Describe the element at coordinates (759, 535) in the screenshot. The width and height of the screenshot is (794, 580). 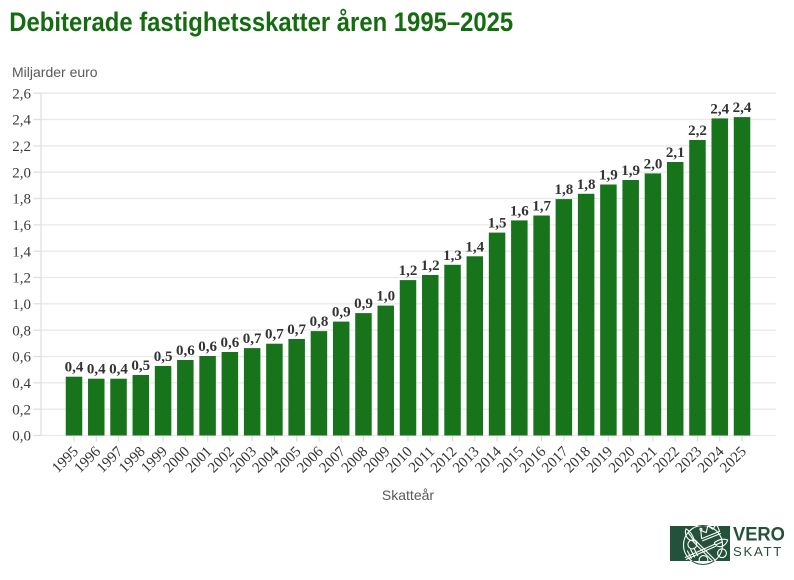
I see `svg-text: VERO` at that location.